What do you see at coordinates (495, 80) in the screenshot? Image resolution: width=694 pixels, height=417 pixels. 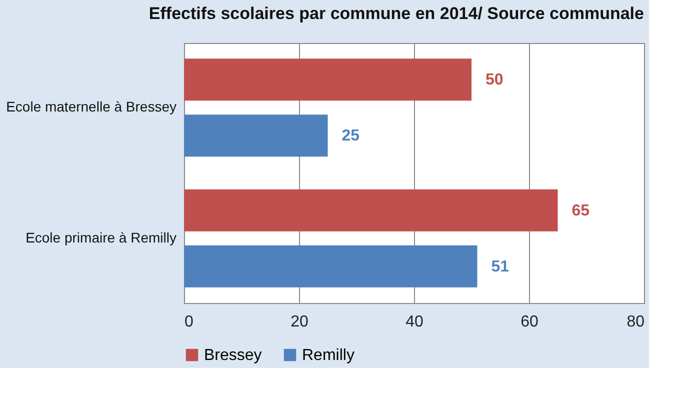 I see `data-label: 50` at bounding box center [495, 80].